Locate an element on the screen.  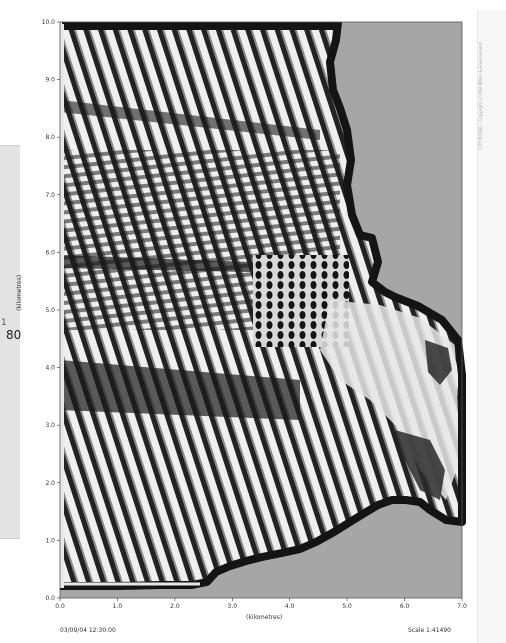
x-axis-label: (kilometres) is located at coordinates (264, 617).